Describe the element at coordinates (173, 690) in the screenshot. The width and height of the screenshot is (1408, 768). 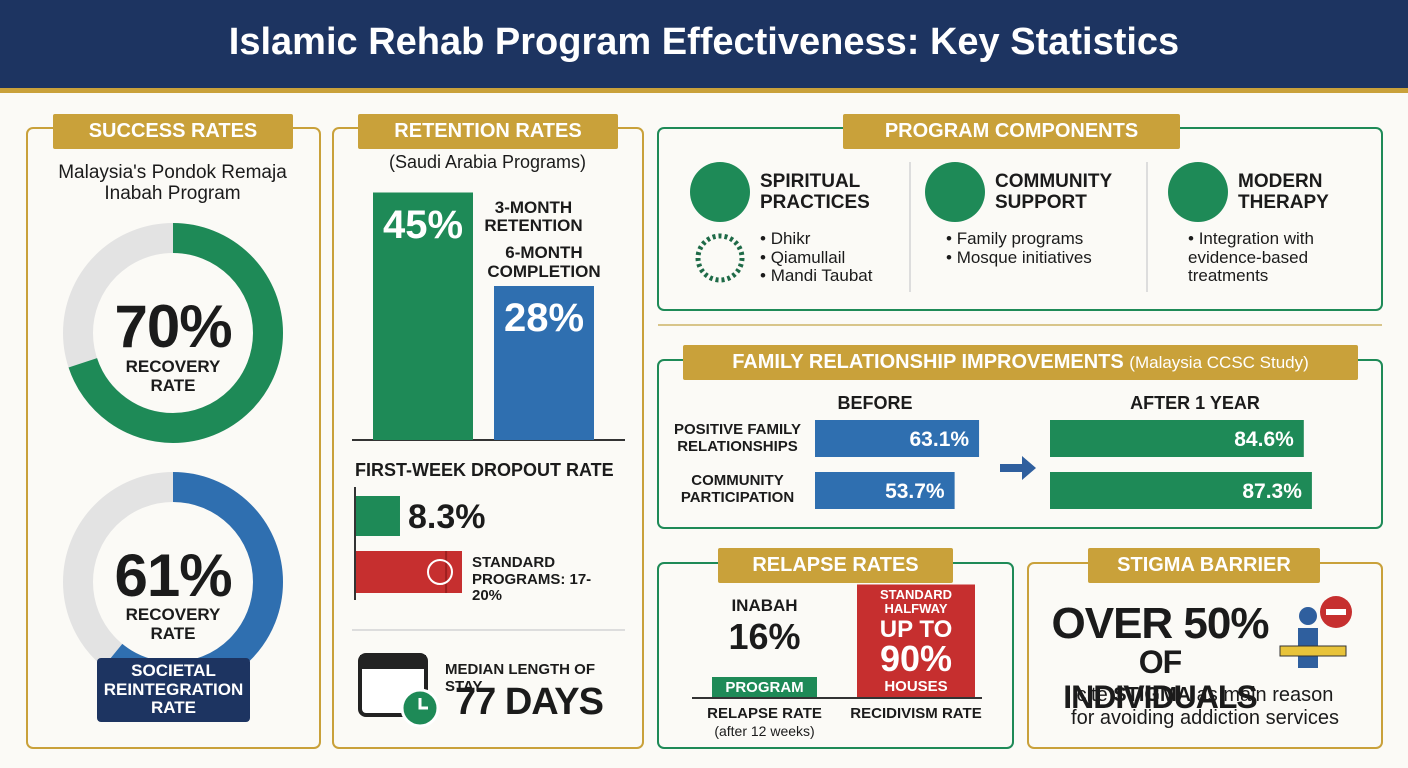
I see `badge: SOCIETAL REINTEGRATION RATE` at that location.